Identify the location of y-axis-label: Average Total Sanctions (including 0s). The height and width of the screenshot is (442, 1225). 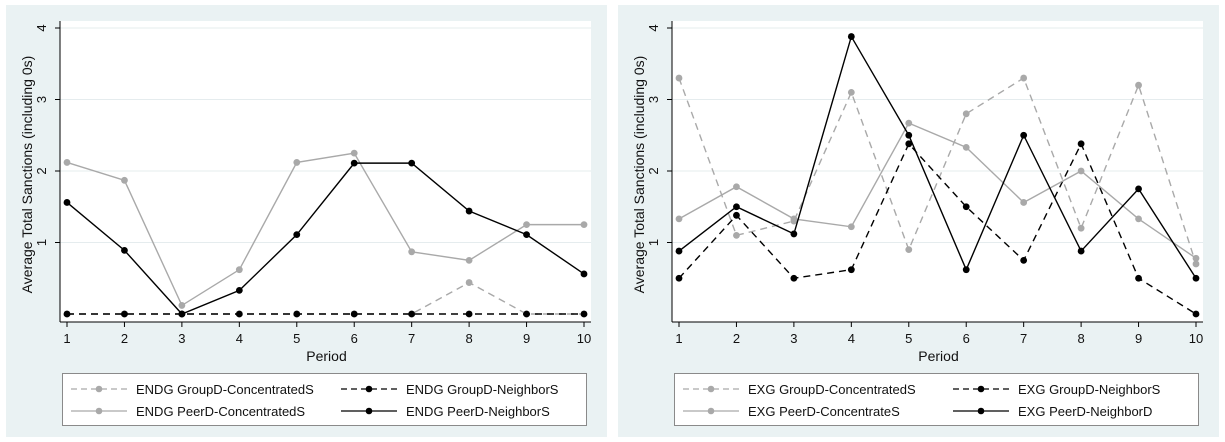
(639, 175).